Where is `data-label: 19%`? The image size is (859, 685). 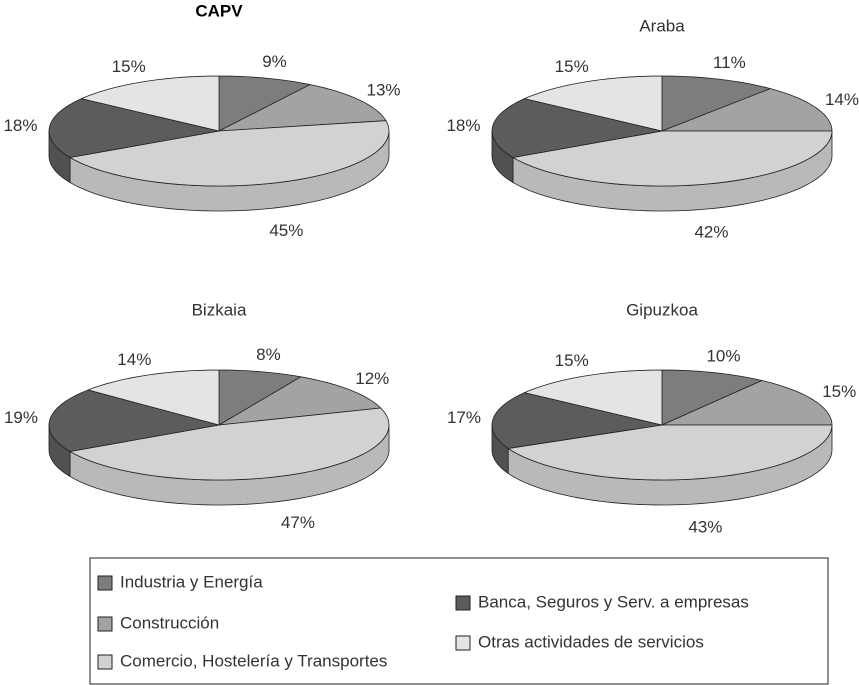
data-label: 19% is located at coordinates (21, 417).